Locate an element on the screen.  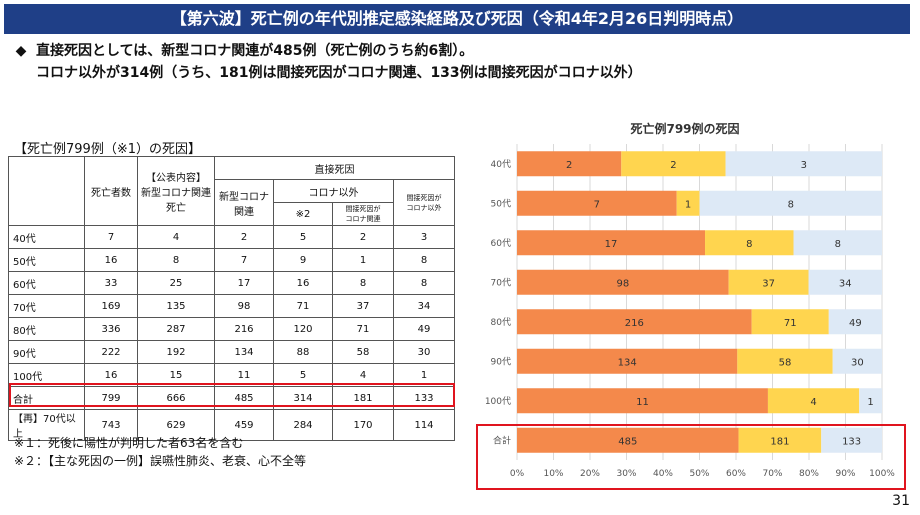
y-tick-label: 60代 is located at coordinates (501, 243).